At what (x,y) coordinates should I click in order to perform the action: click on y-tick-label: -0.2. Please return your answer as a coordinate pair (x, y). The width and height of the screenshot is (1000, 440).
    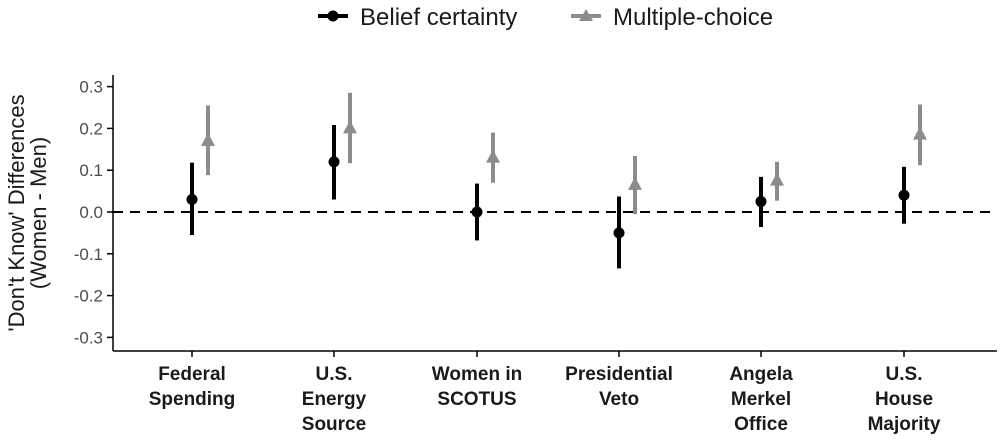
    Looking at the image, I should click on (88, 296).